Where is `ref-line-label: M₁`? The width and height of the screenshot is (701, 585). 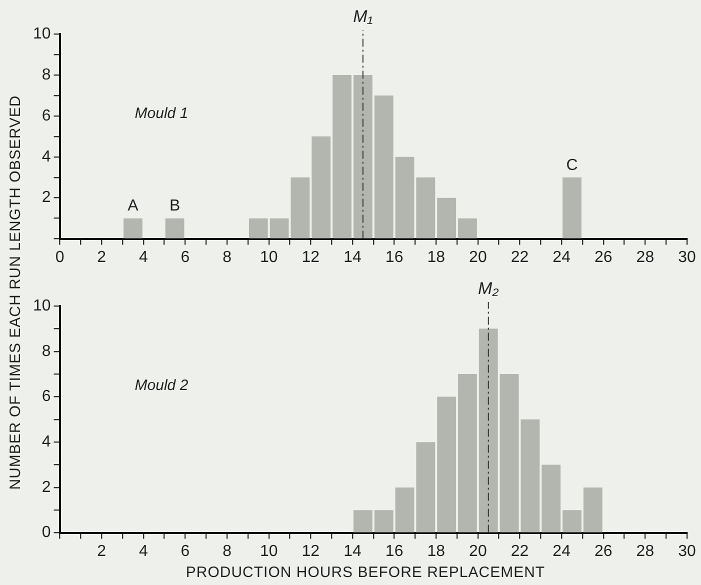 ref-line-label: M₁ is located at coordinates (363, 16).